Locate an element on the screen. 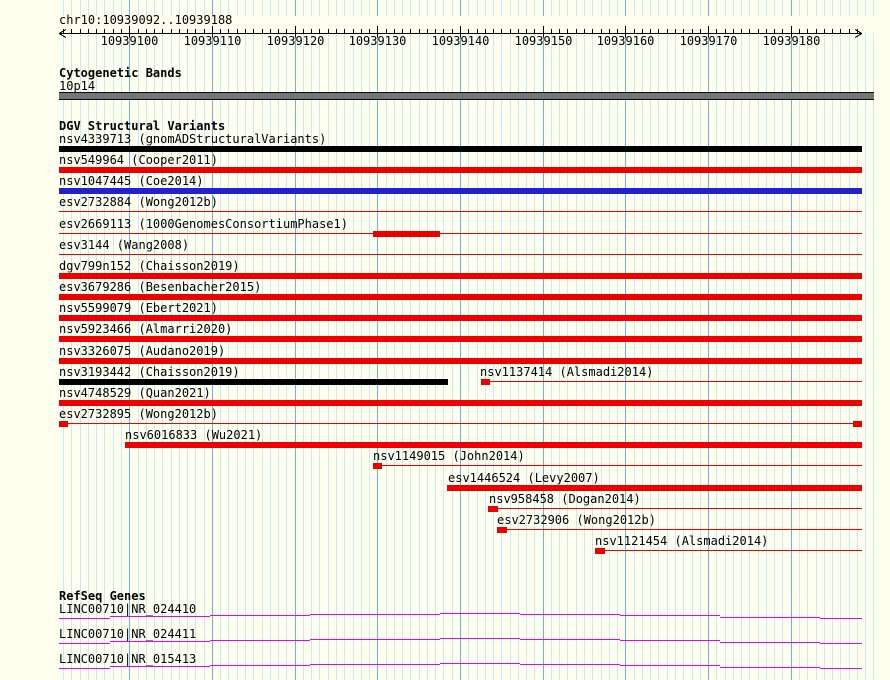 This screenshot has height=680, width=890. variant-label: nsv1137414 (Alsmadi2014) is located at coordinates (567, 372).